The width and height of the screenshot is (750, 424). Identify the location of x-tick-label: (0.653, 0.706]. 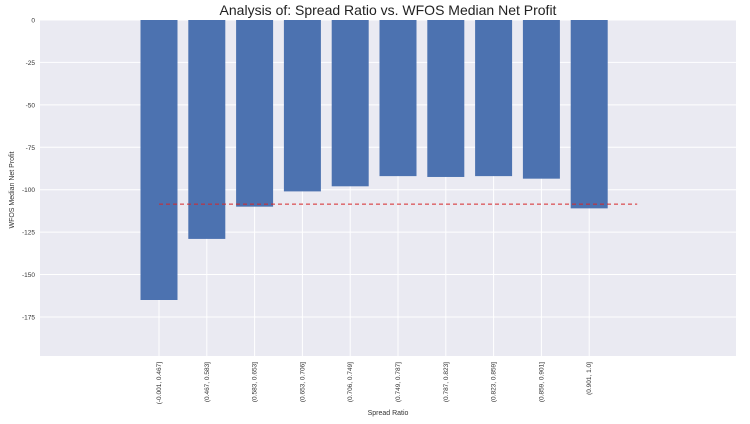
(302, 382).